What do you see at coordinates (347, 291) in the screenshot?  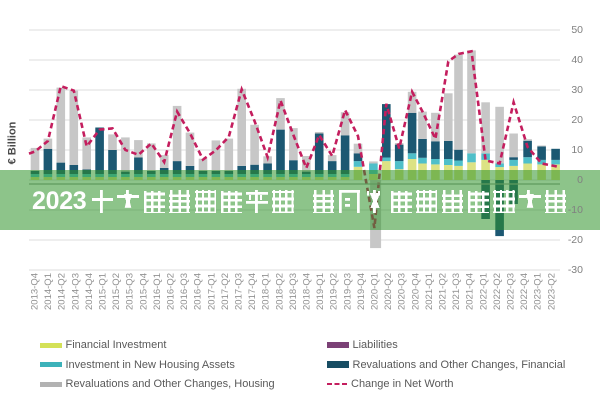 I see `svg-text: 2019-Q3` at bounding box center [347, 291].